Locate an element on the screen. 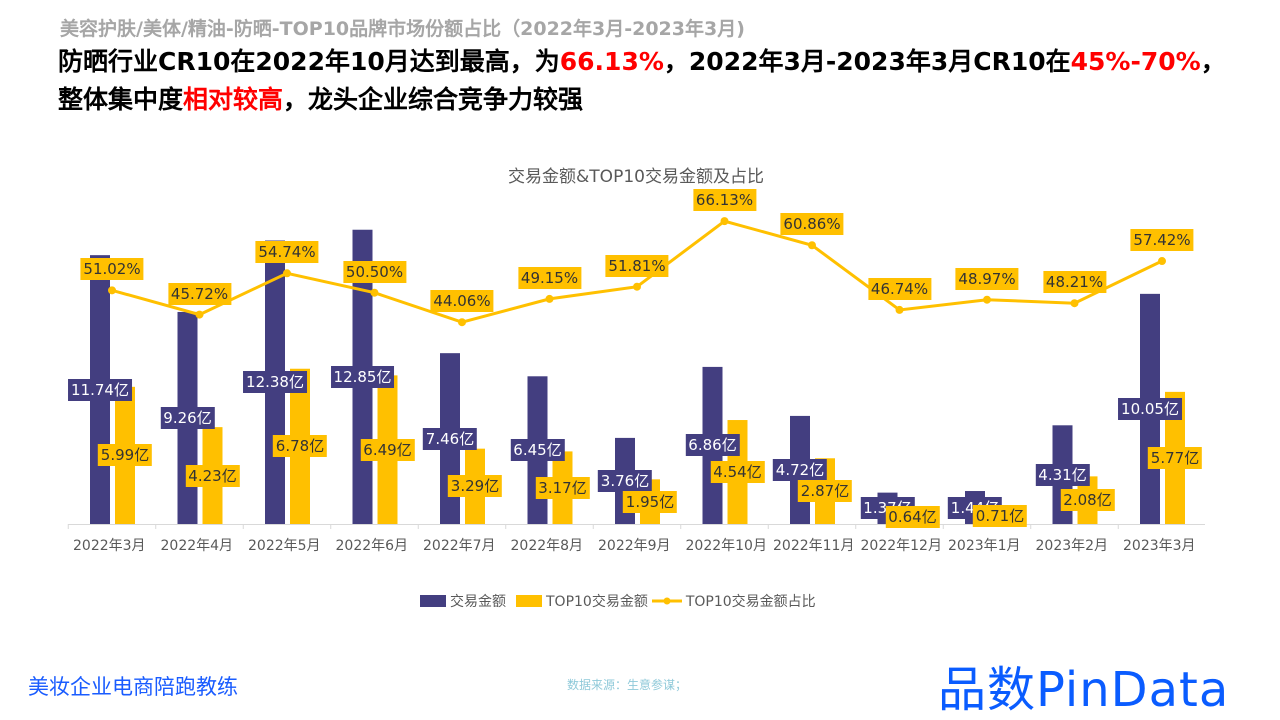 The height and width of the screenshot is (720, 1280). x-tick-label: 2022年9月 is located at coordinates (634, 546).